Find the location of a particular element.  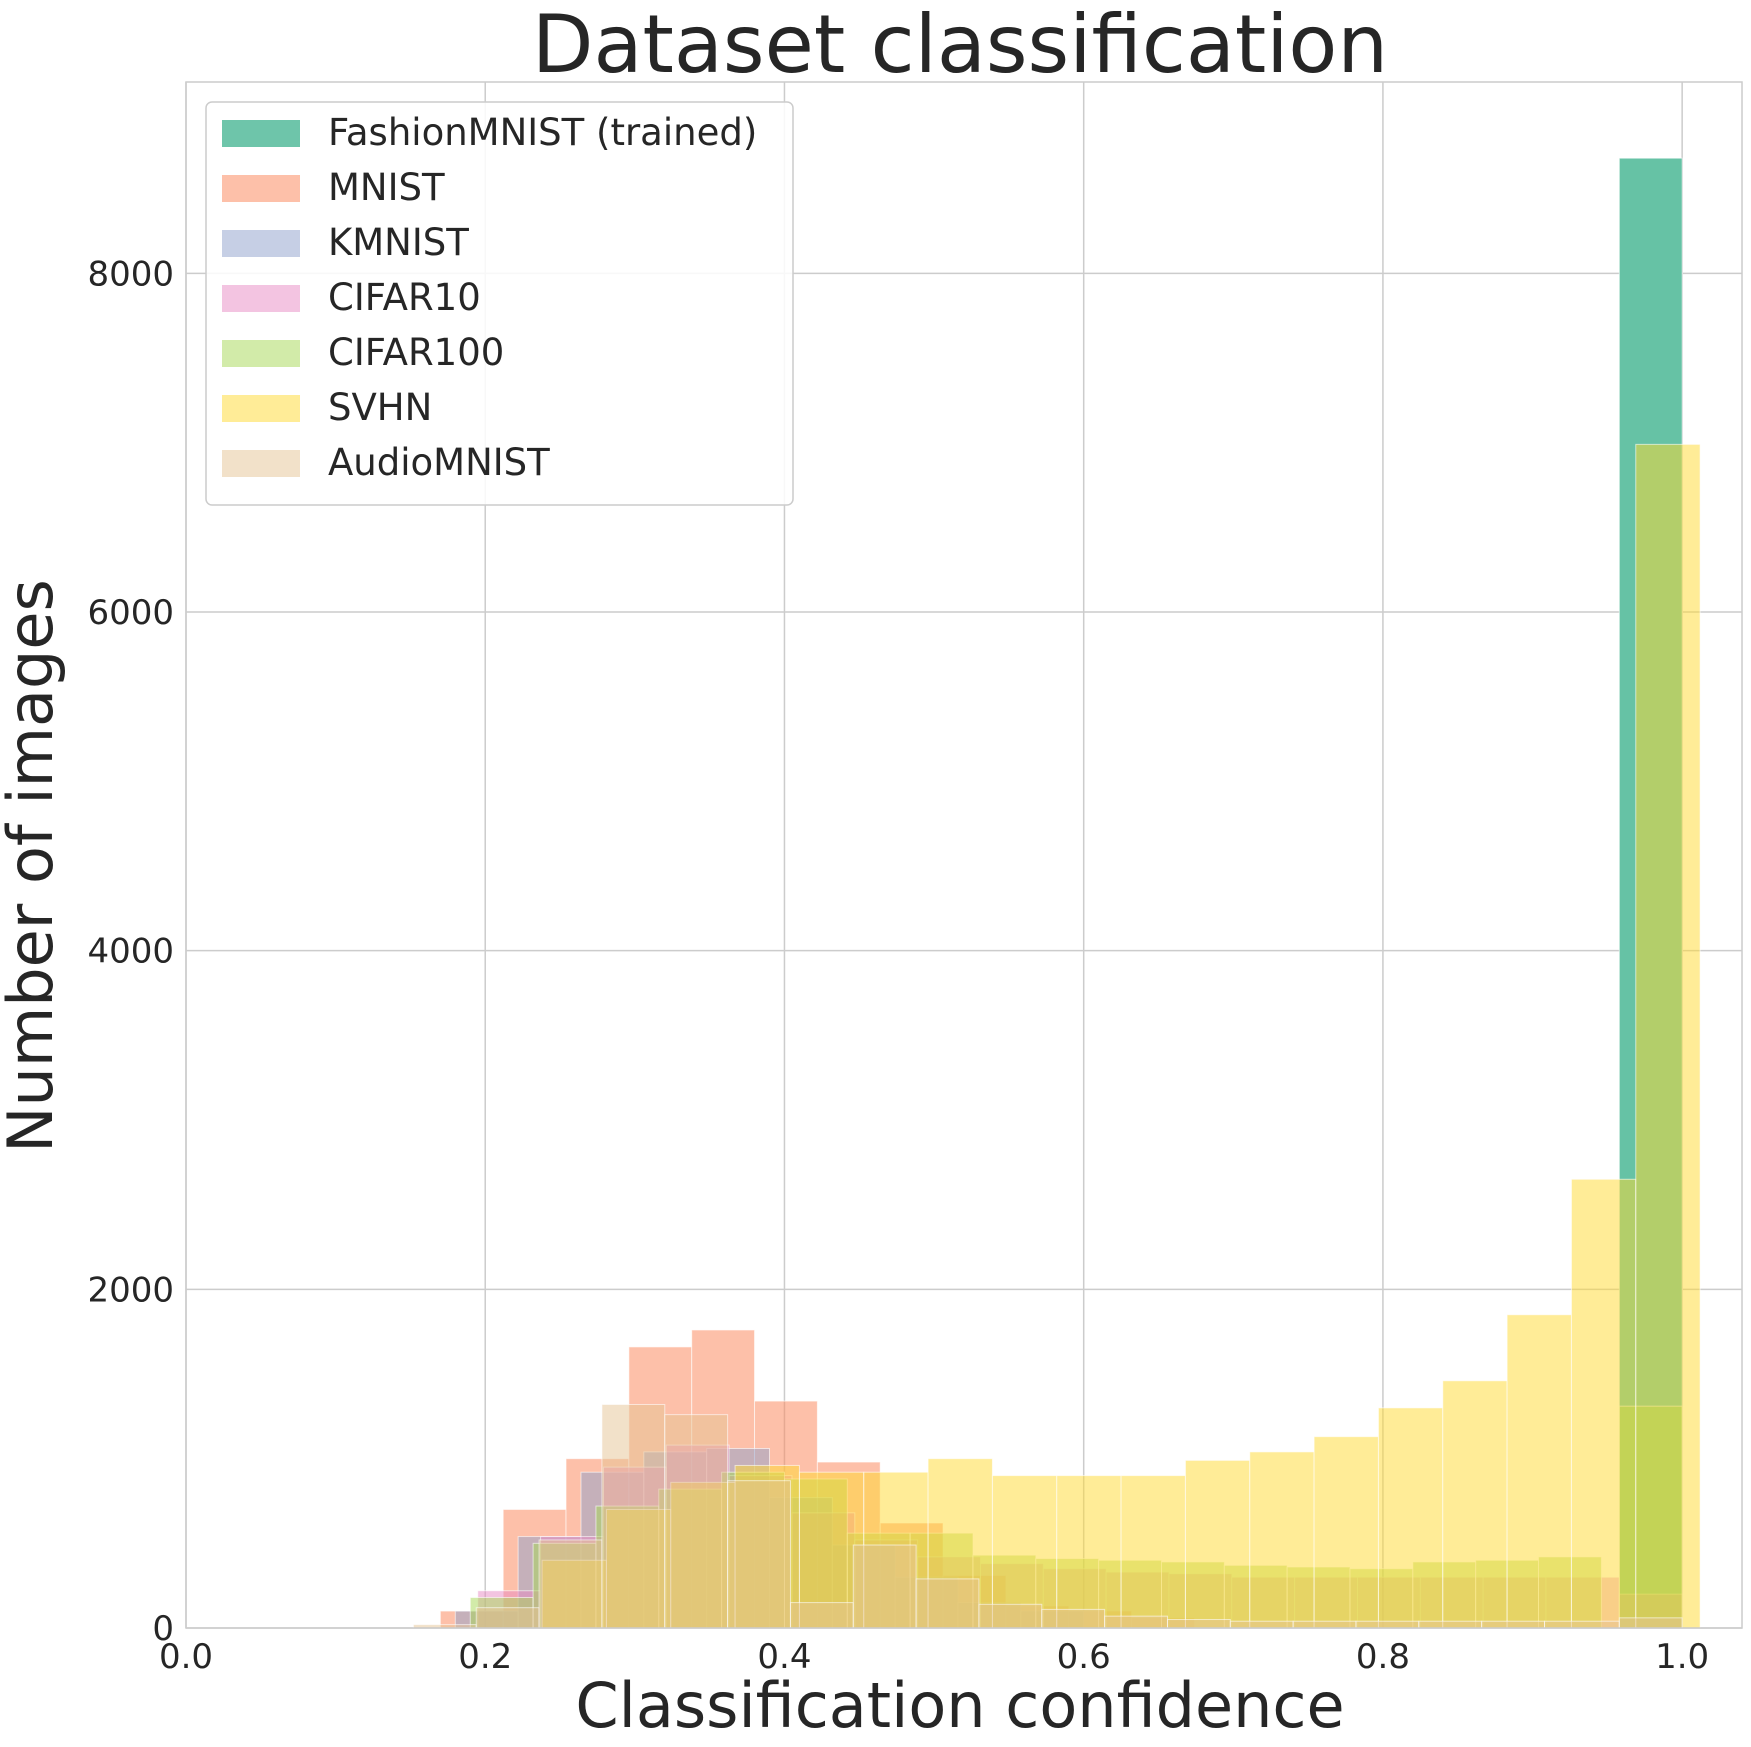

legend-label: MNIST is located at coordinates (386, 187).